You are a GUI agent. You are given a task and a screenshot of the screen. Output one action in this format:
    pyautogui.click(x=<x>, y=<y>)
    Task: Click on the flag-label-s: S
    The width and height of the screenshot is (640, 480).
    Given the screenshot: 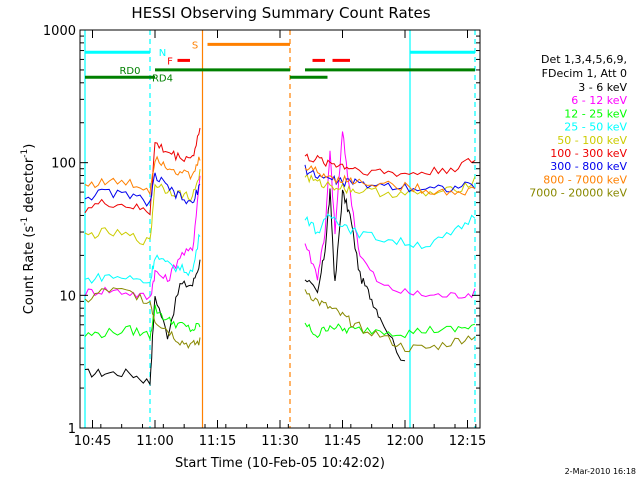 What is the action you would take?
    pyautogui.click(x=195, y=45)
    